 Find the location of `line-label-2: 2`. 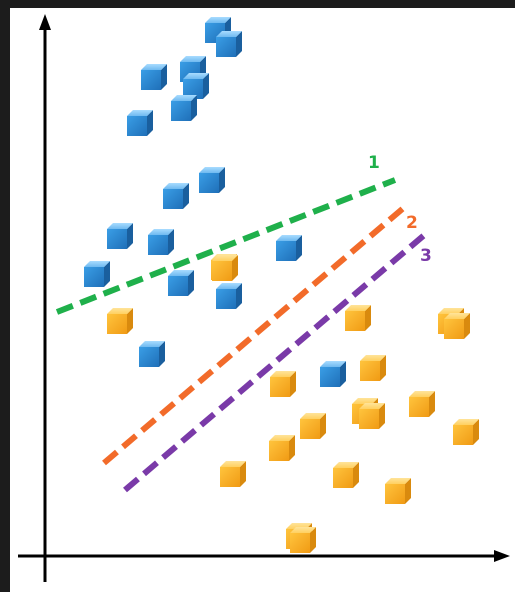

line-label-2: 2 is located at coordinates (412, 223).